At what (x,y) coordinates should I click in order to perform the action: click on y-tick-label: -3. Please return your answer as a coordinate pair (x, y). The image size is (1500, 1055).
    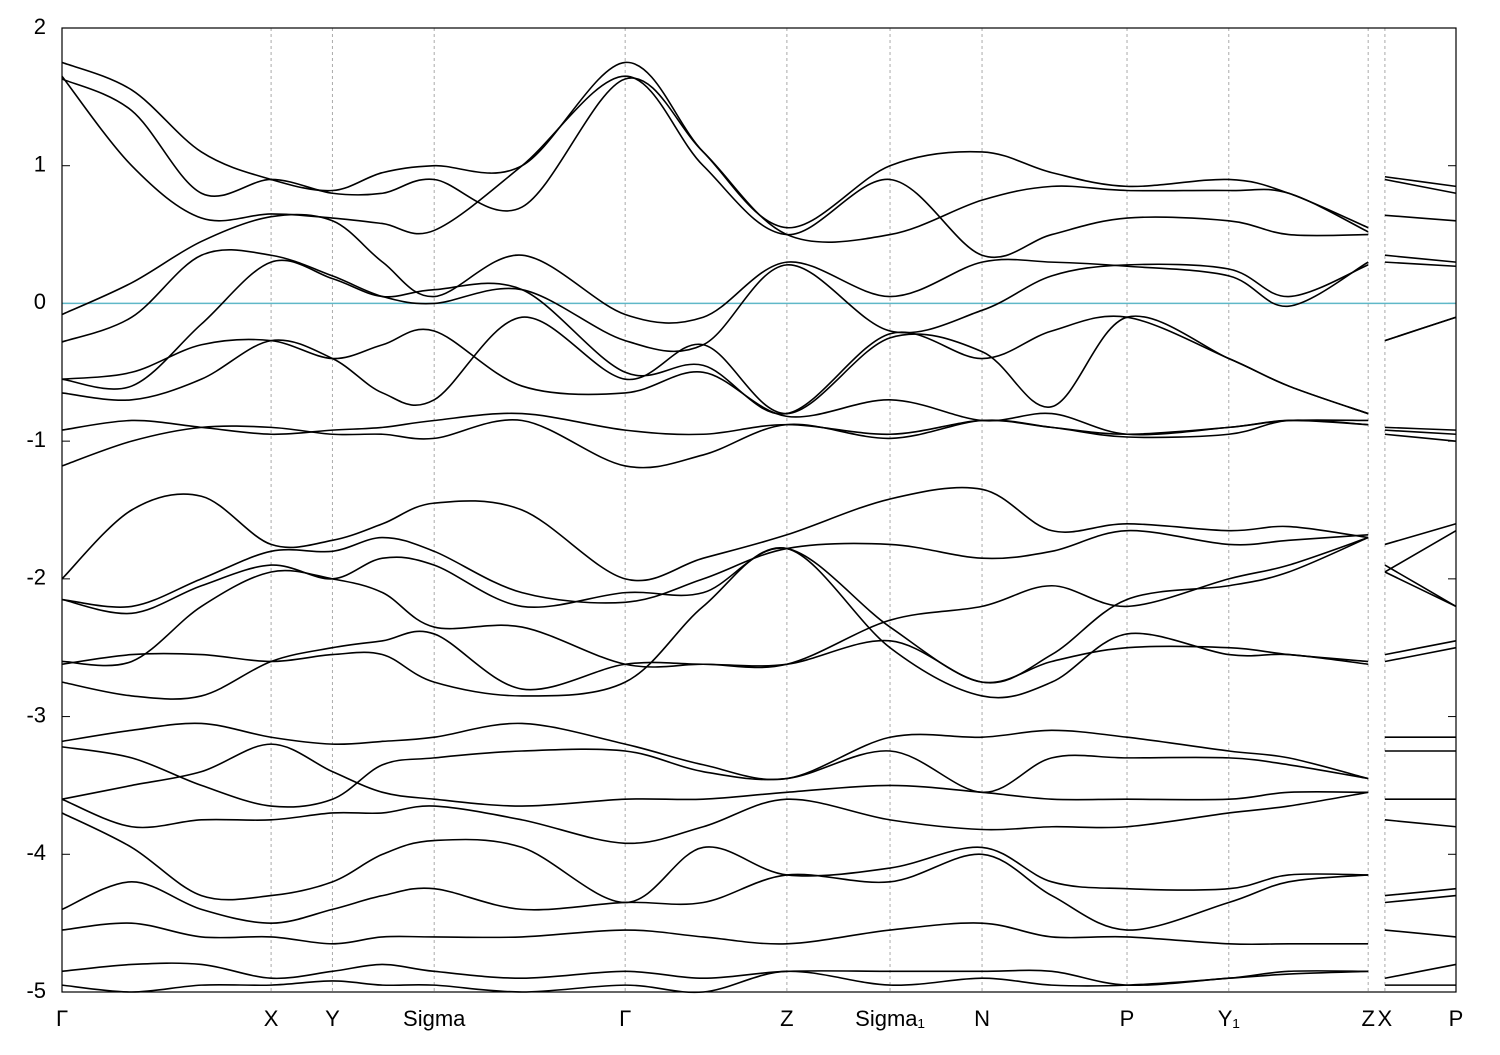
    Looking at the image, I should click on (36, 714).